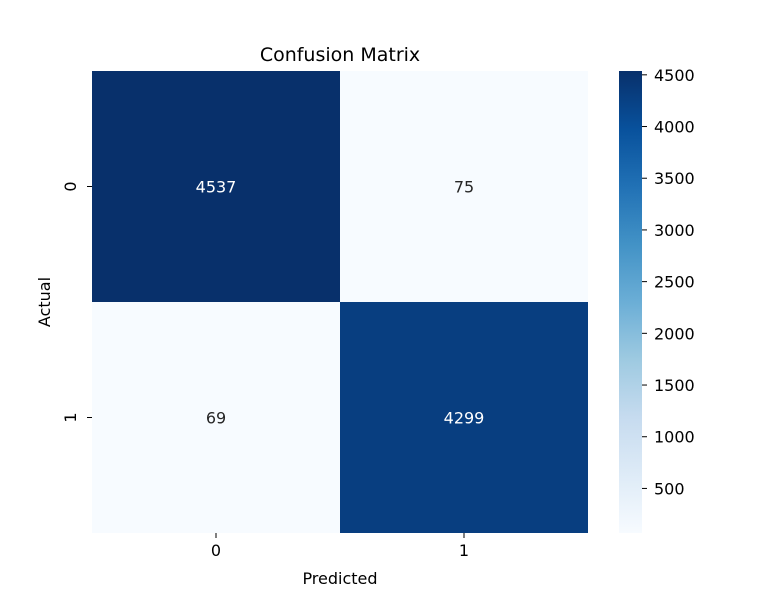 The height and width of the screenshot is (598, 766). What do you see at coordinates (340, 55) in the screenshot?
I see `chart-title: Confusion Matrix` at bounding box center [340, 55].